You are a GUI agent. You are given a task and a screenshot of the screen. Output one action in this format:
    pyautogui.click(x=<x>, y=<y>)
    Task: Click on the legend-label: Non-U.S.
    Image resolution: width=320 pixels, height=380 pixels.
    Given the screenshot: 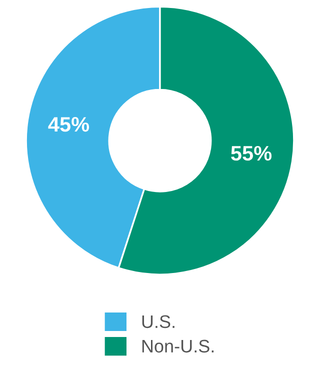 What is the action you would take?
    pyautogui.click(x=178, y=346)
    